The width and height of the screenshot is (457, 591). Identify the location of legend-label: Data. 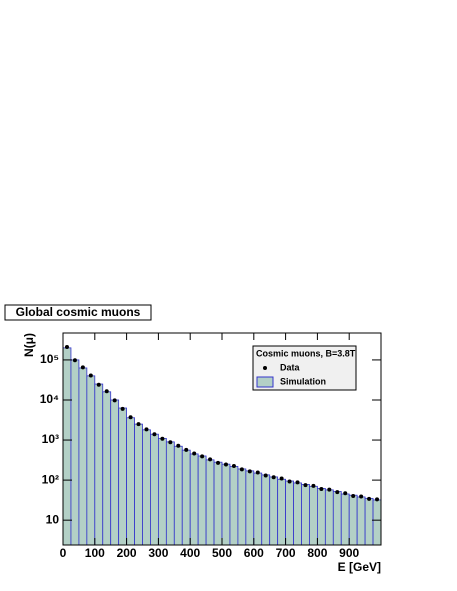
(290, 367).